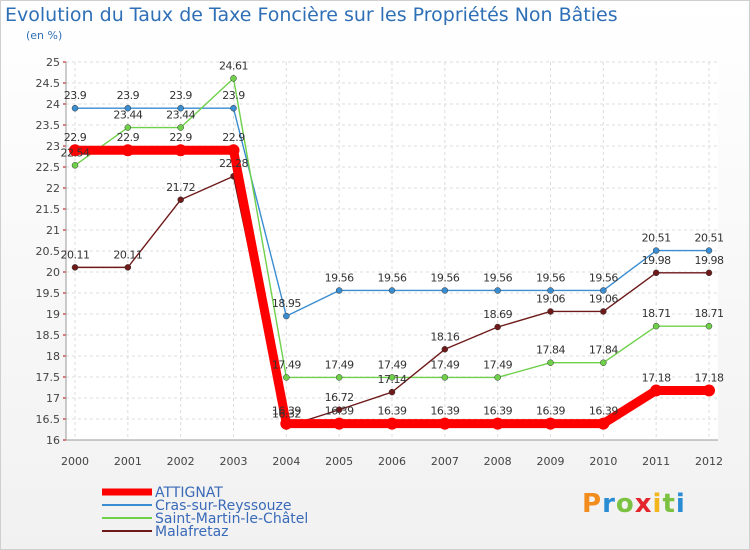 The width and height of the screenshot is (750, 550). What do you see at coordinates (53, 104) in the screenshot?
I see `y-tick-label: 24` at bounding box center [53, 104].